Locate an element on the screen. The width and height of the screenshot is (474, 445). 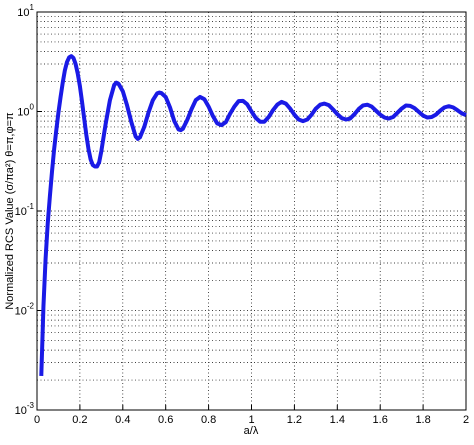
y-tick-label: 10⁻² is located at coordinates (25, 310).